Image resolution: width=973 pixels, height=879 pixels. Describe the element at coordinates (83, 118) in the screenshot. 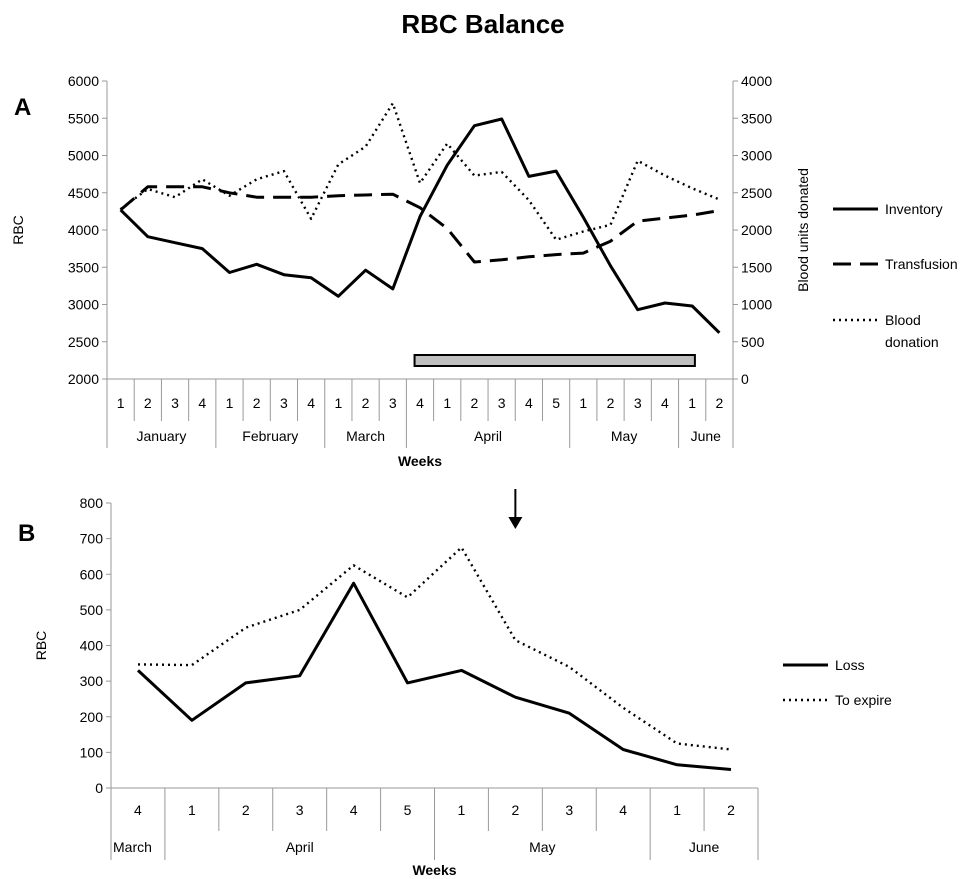

I see `y-tick-label: 5500` at that location.